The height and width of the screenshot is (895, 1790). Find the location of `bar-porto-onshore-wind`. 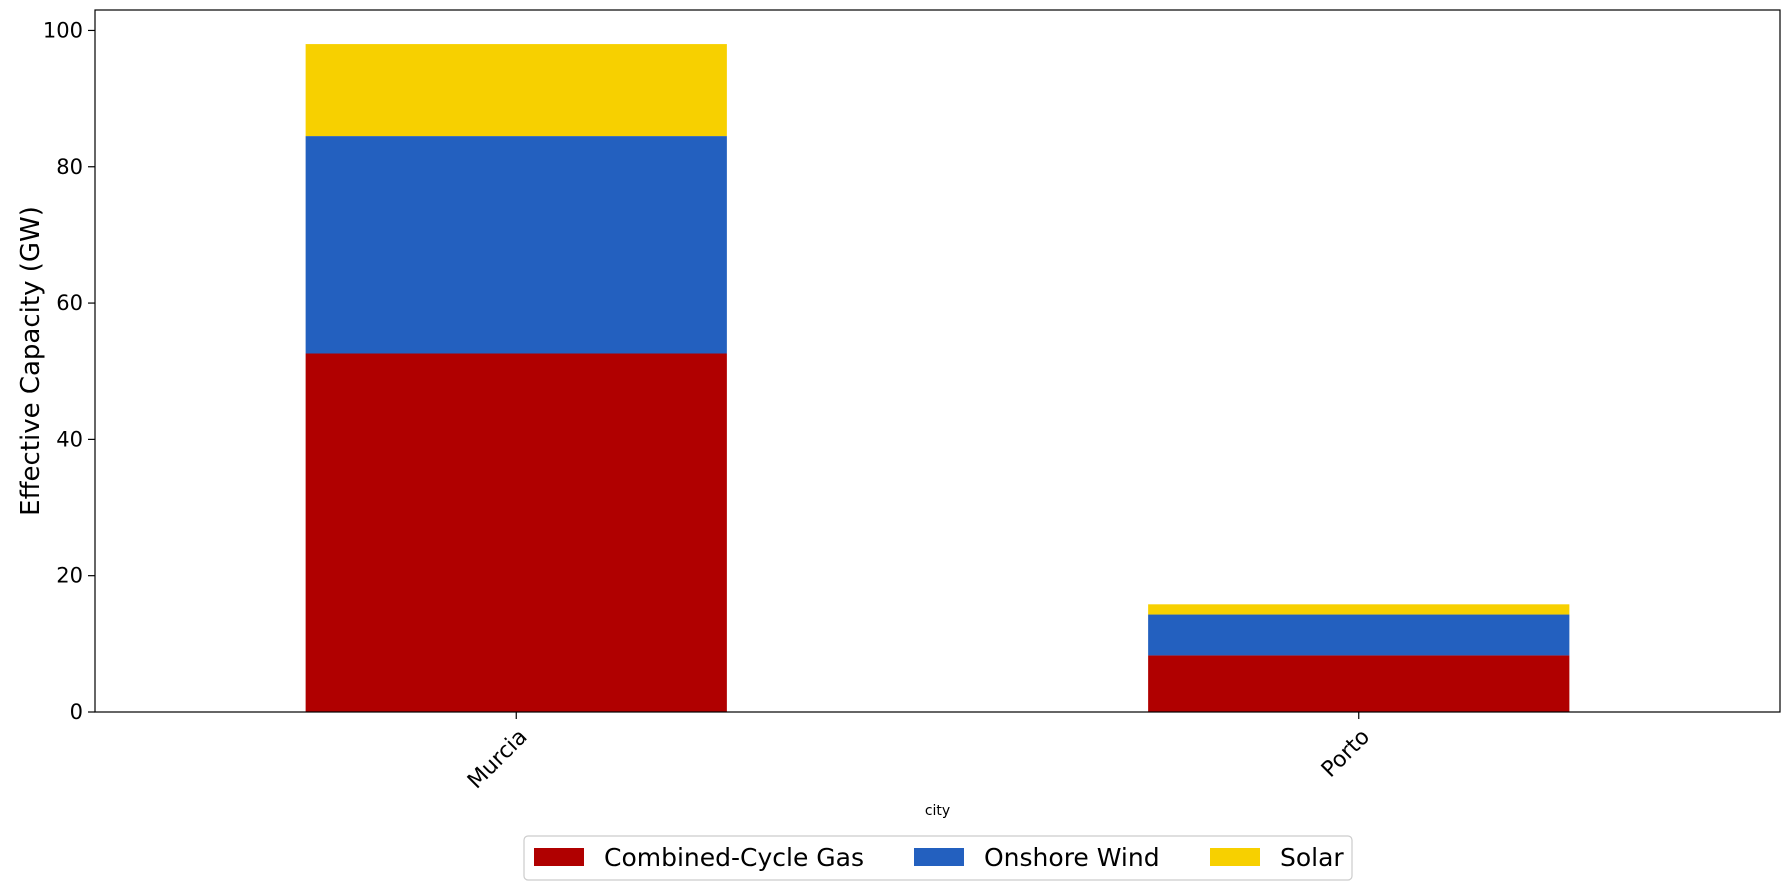

bar-porto-onshore-wind is located at coordinates (1359, 635).